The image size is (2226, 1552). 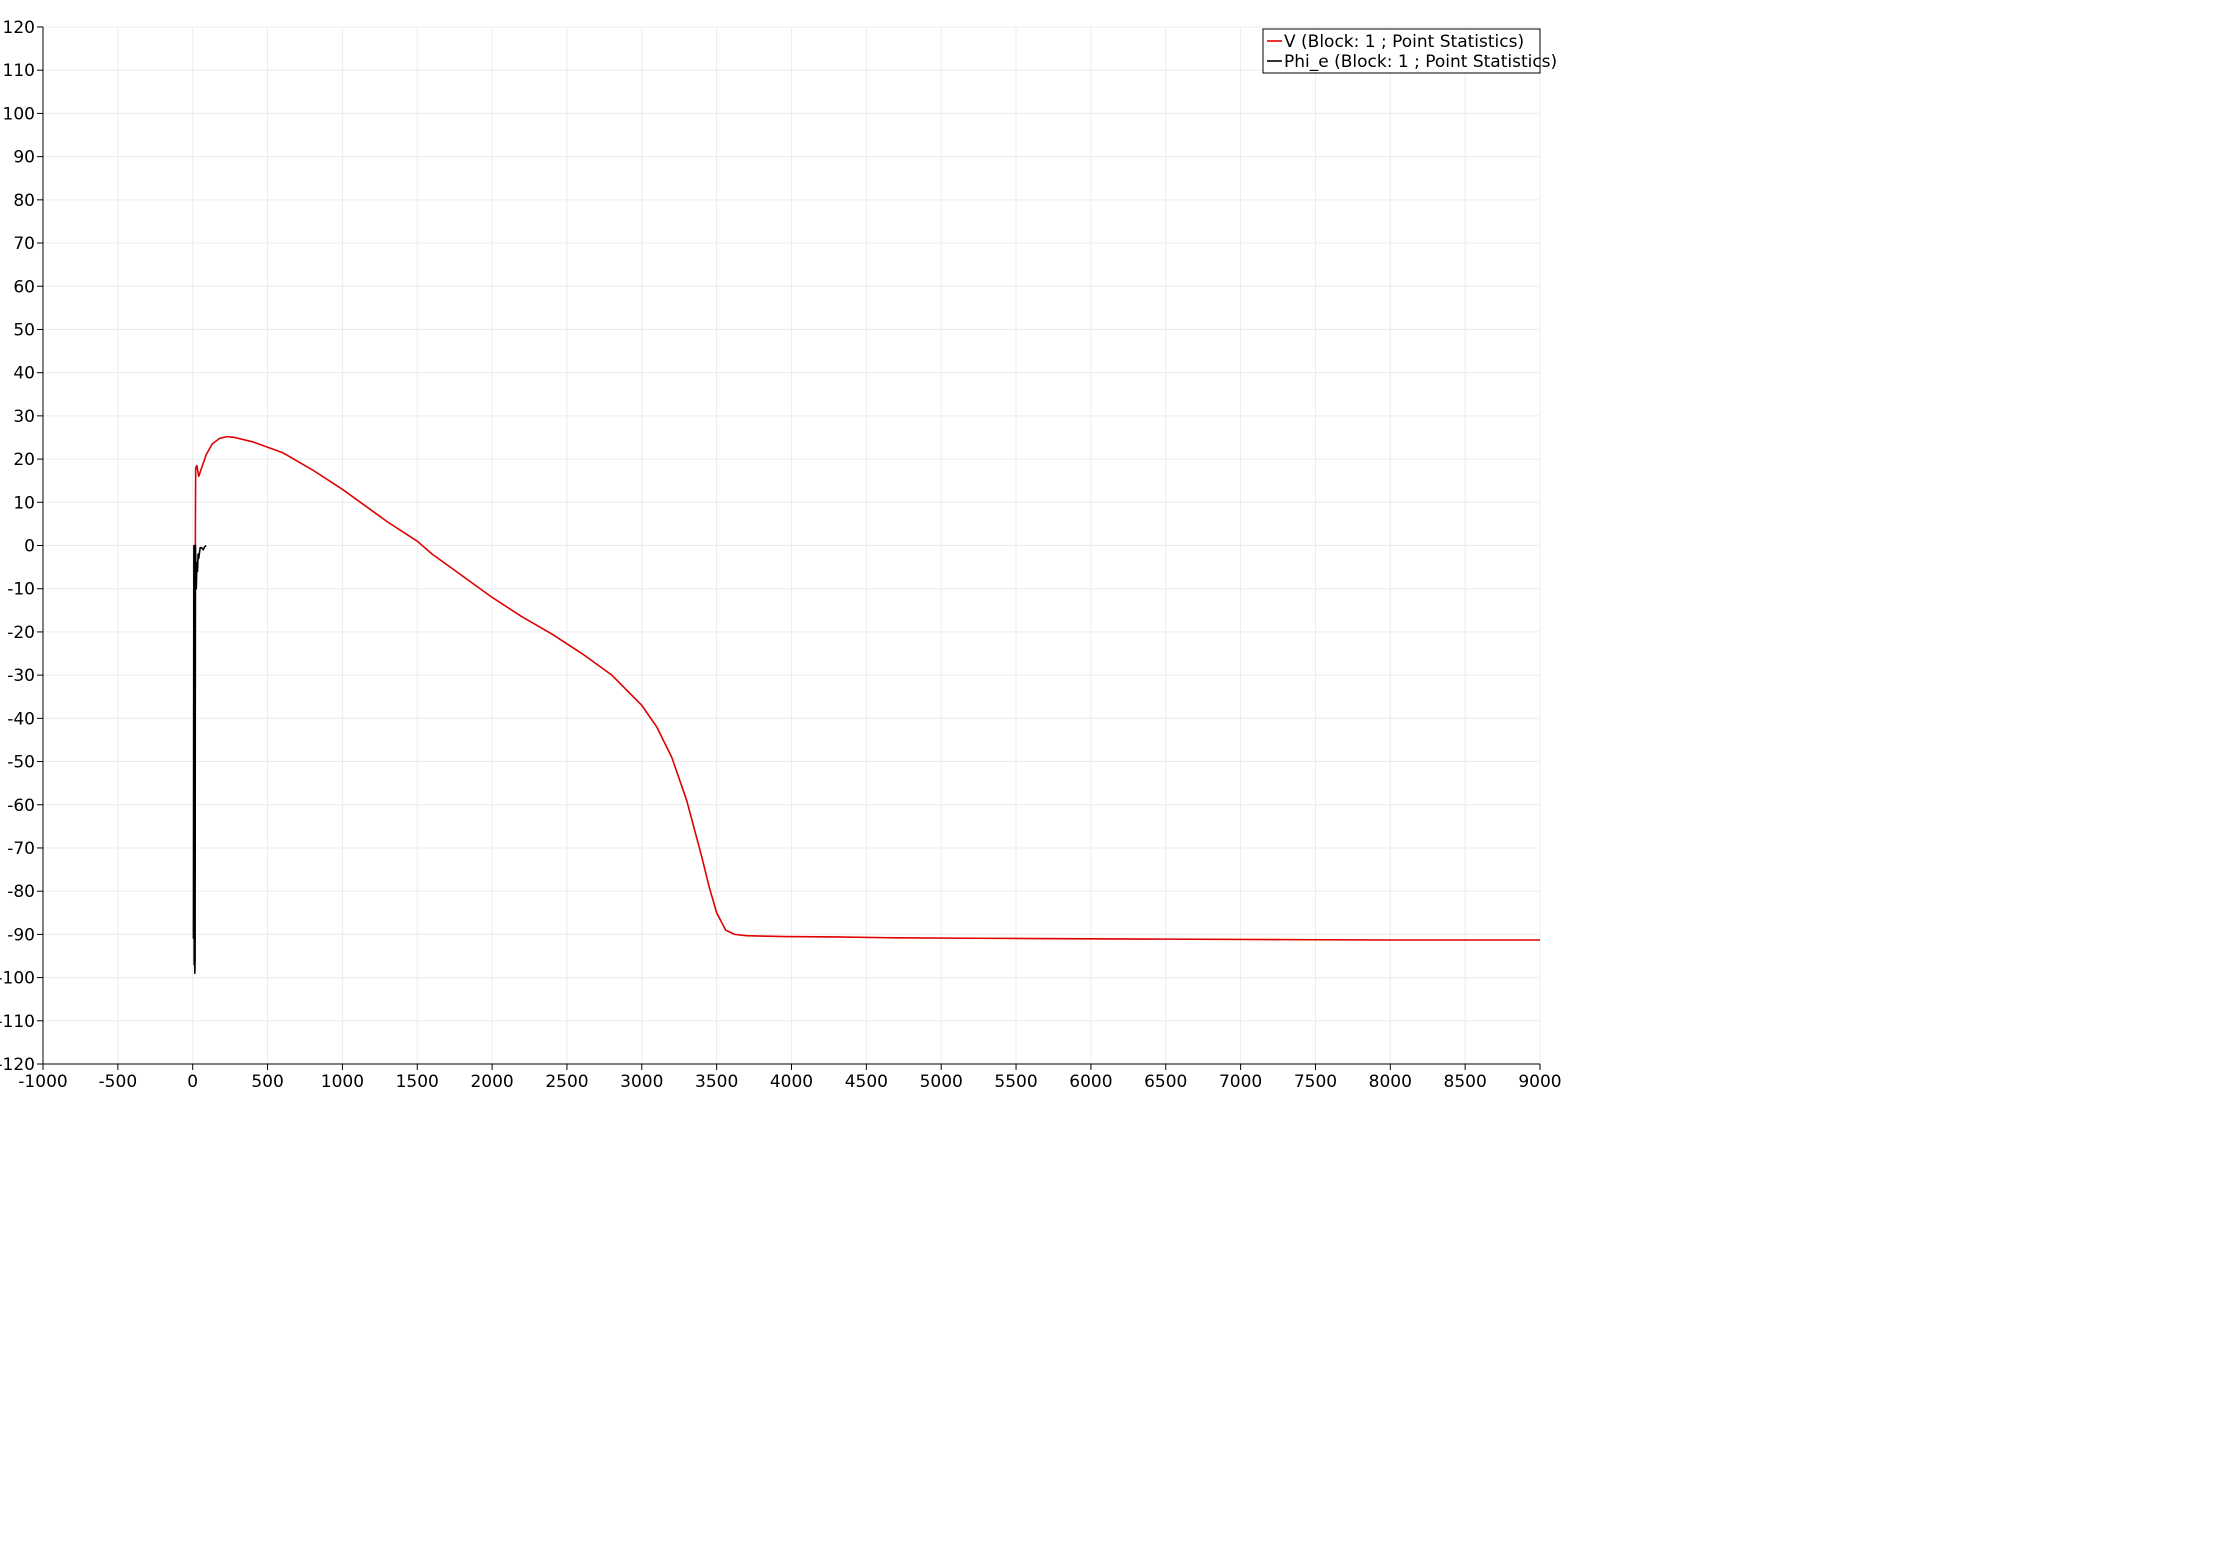 I want to click on y-tick-label: 60, so click(x=24, y=287).